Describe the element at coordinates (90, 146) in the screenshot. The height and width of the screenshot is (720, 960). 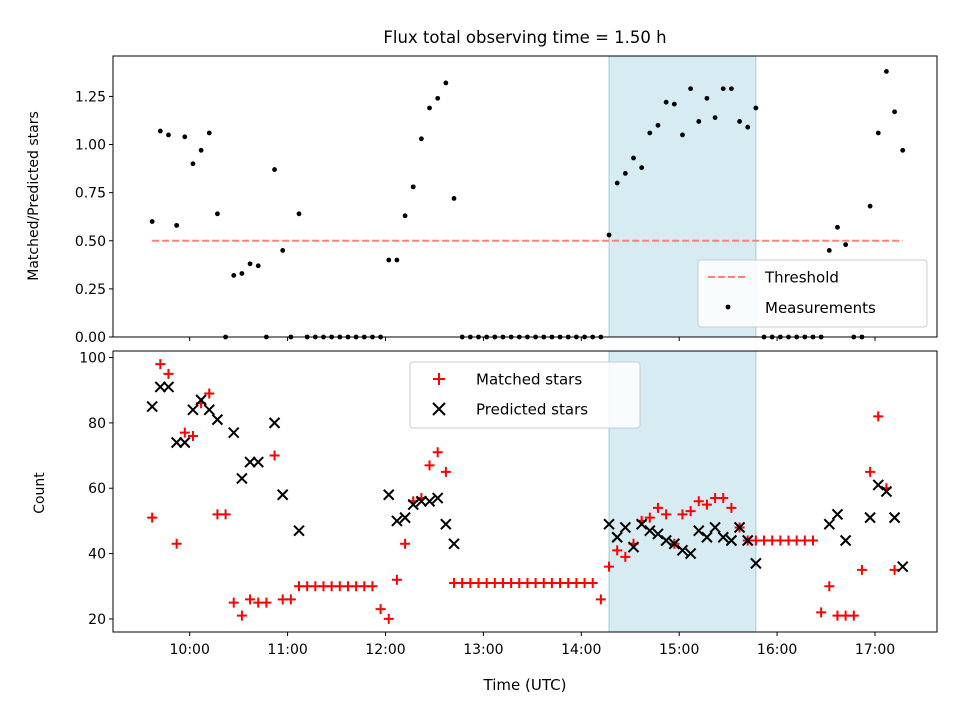
I see `y-tick-label: 1.00` at that location.